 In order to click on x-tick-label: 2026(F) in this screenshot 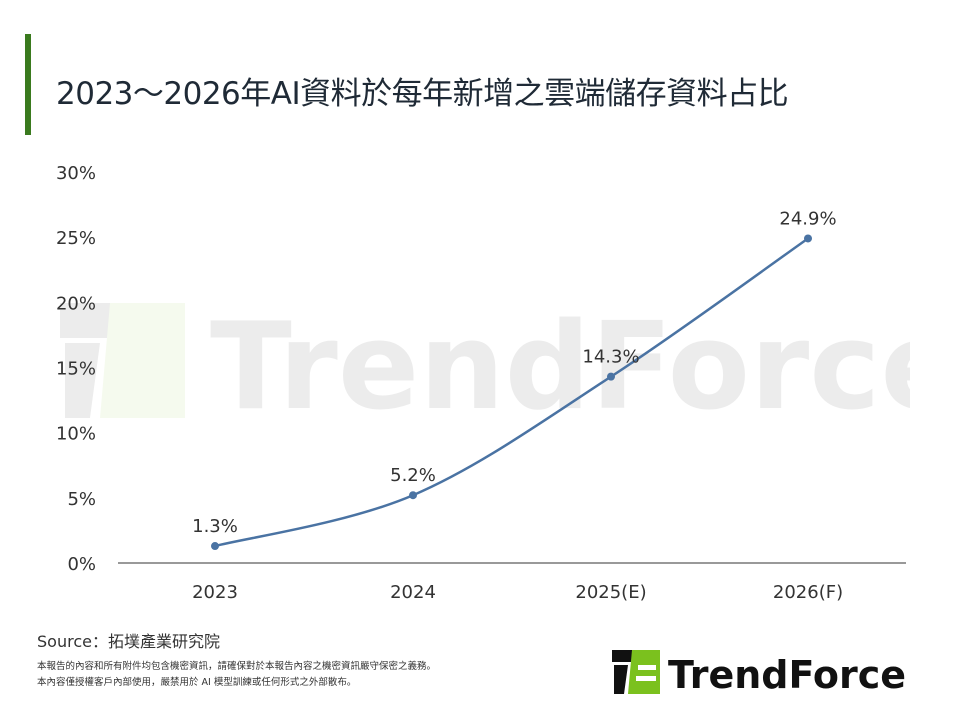, I will do `click(808, 592)`.